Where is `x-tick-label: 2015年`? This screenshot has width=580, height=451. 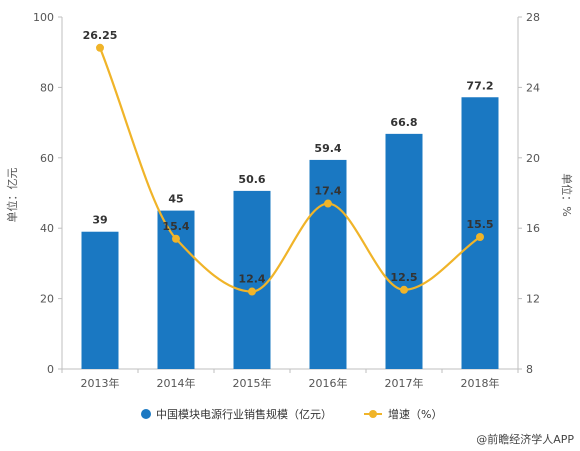
x-tick-label: 2015年 is located at coordinates (252, 383).